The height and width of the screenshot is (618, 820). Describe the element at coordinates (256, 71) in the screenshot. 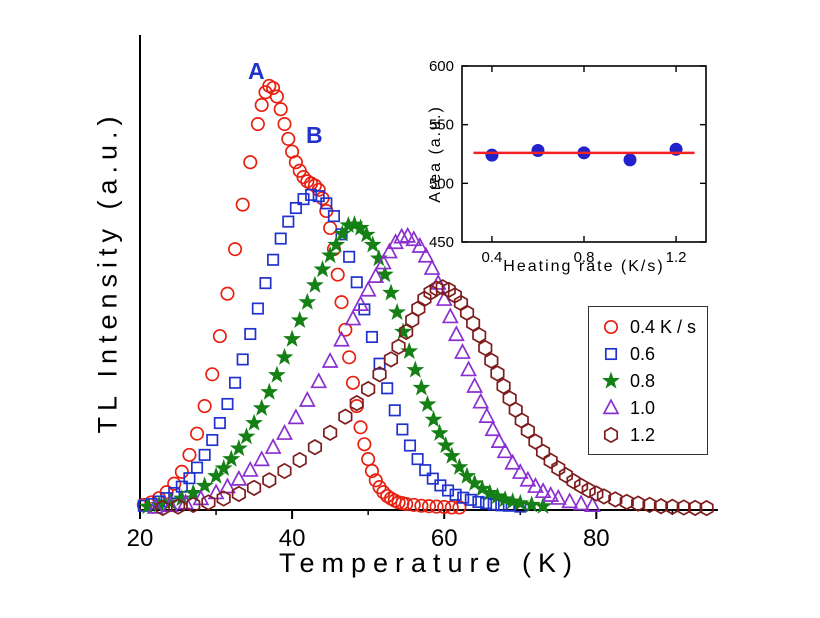

I see `peak-annotation-a: A` at that location.